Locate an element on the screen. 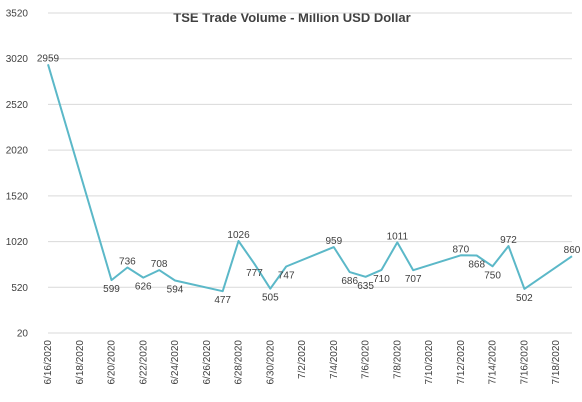 This screenshot has width=582, height=402. data-label: 710 is located at coordinates (381, 279).